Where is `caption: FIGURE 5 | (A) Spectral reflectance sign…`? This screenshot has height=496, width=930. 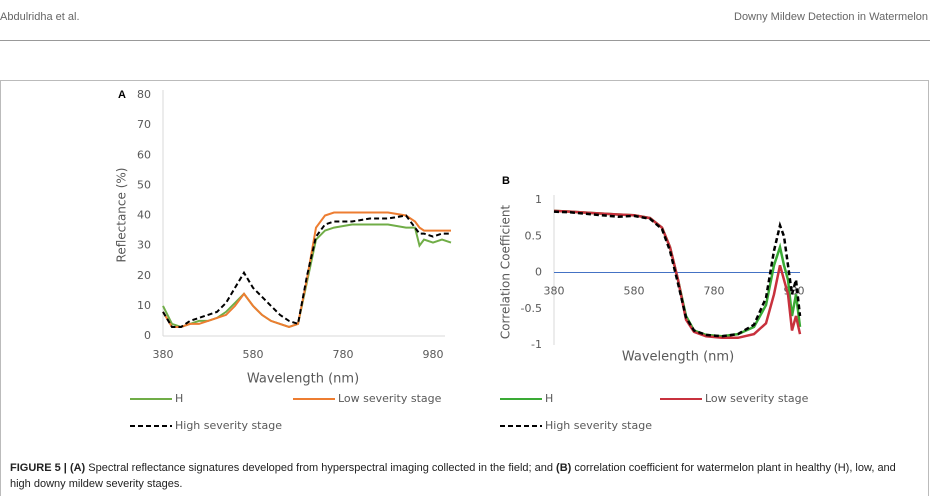
caption: FIGURE 5 | (A) Spectral reflectance sign… is located at coordinates (462, 476).